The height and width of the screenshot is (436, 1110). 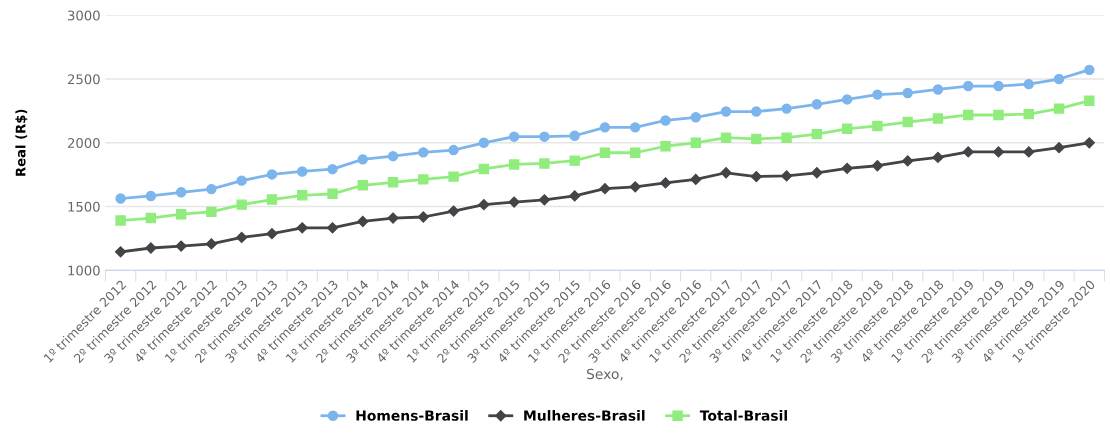 I want to click on legend-label: Homens-Brasil, so click(x=412, y=415).